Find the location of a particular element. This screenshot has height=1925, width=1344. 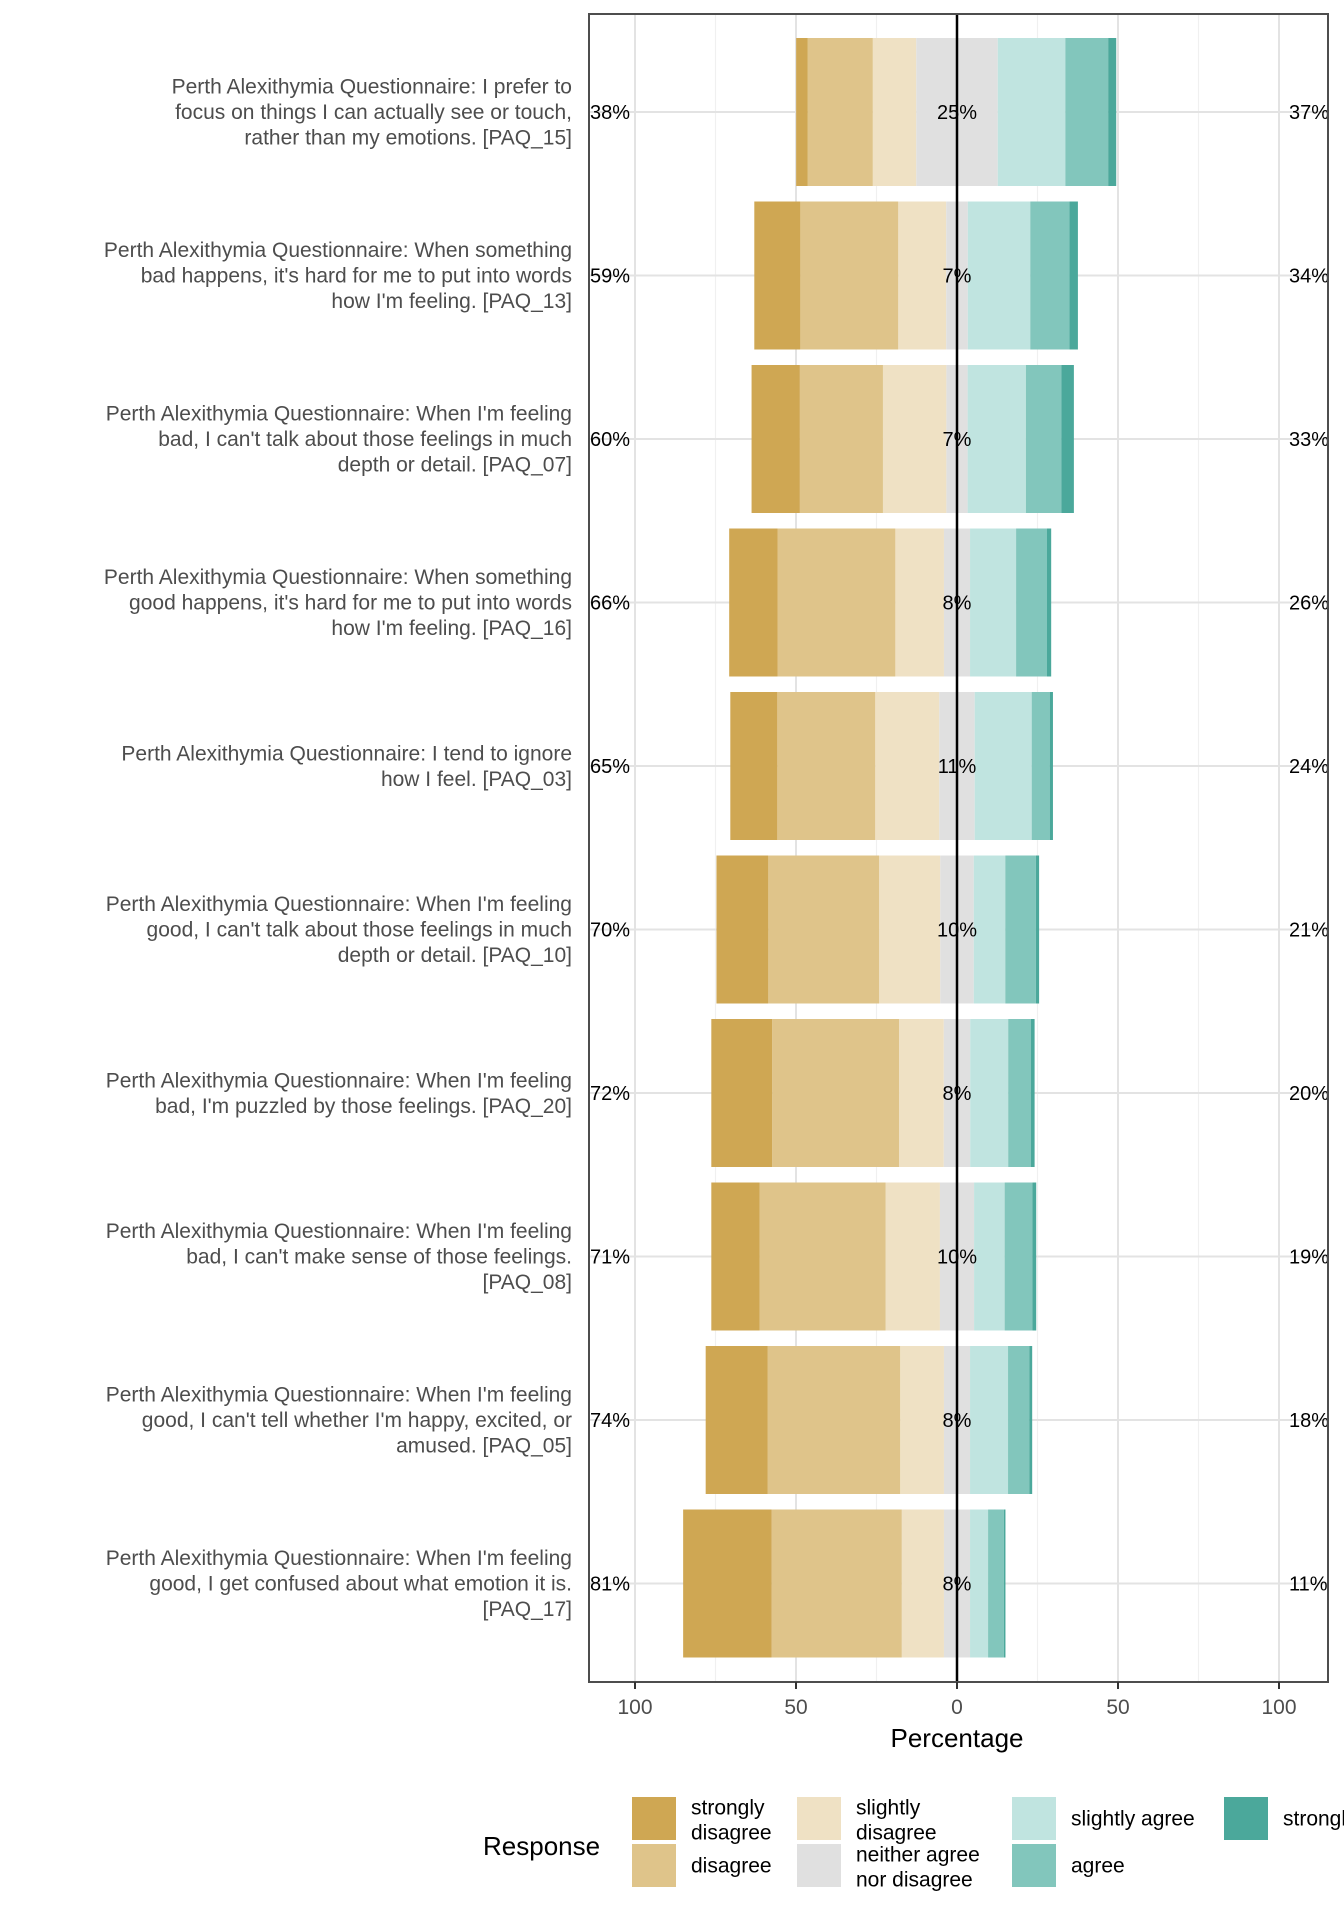

category-label-line: depth or detail. [PAQ_10] is located at coordinates (455, 955).